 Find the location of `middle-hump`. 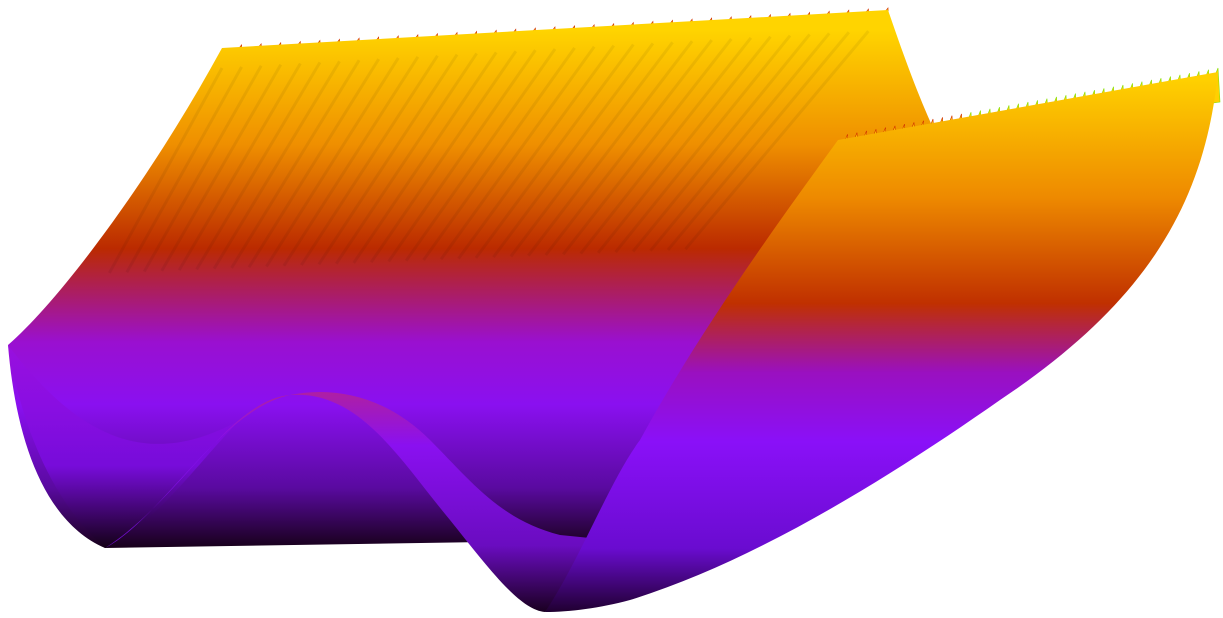

middle-hump is located at coordinates (357, 502).